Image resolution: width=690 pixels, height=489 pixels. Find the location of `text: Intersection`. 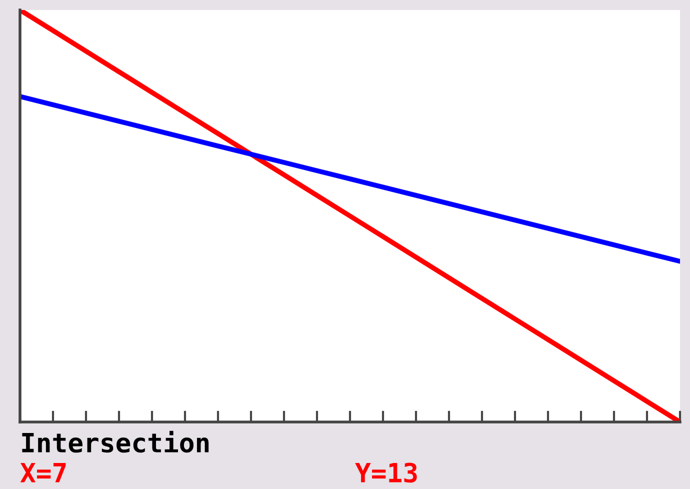

text: Intersection is located at coordinates (115, 441).